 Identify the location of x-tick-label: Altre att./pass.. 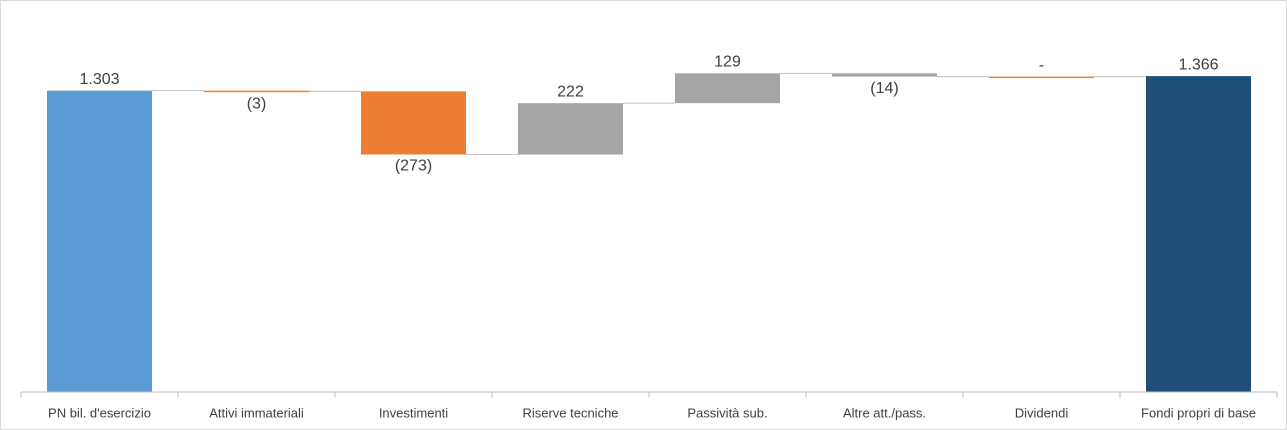
(884, 412).